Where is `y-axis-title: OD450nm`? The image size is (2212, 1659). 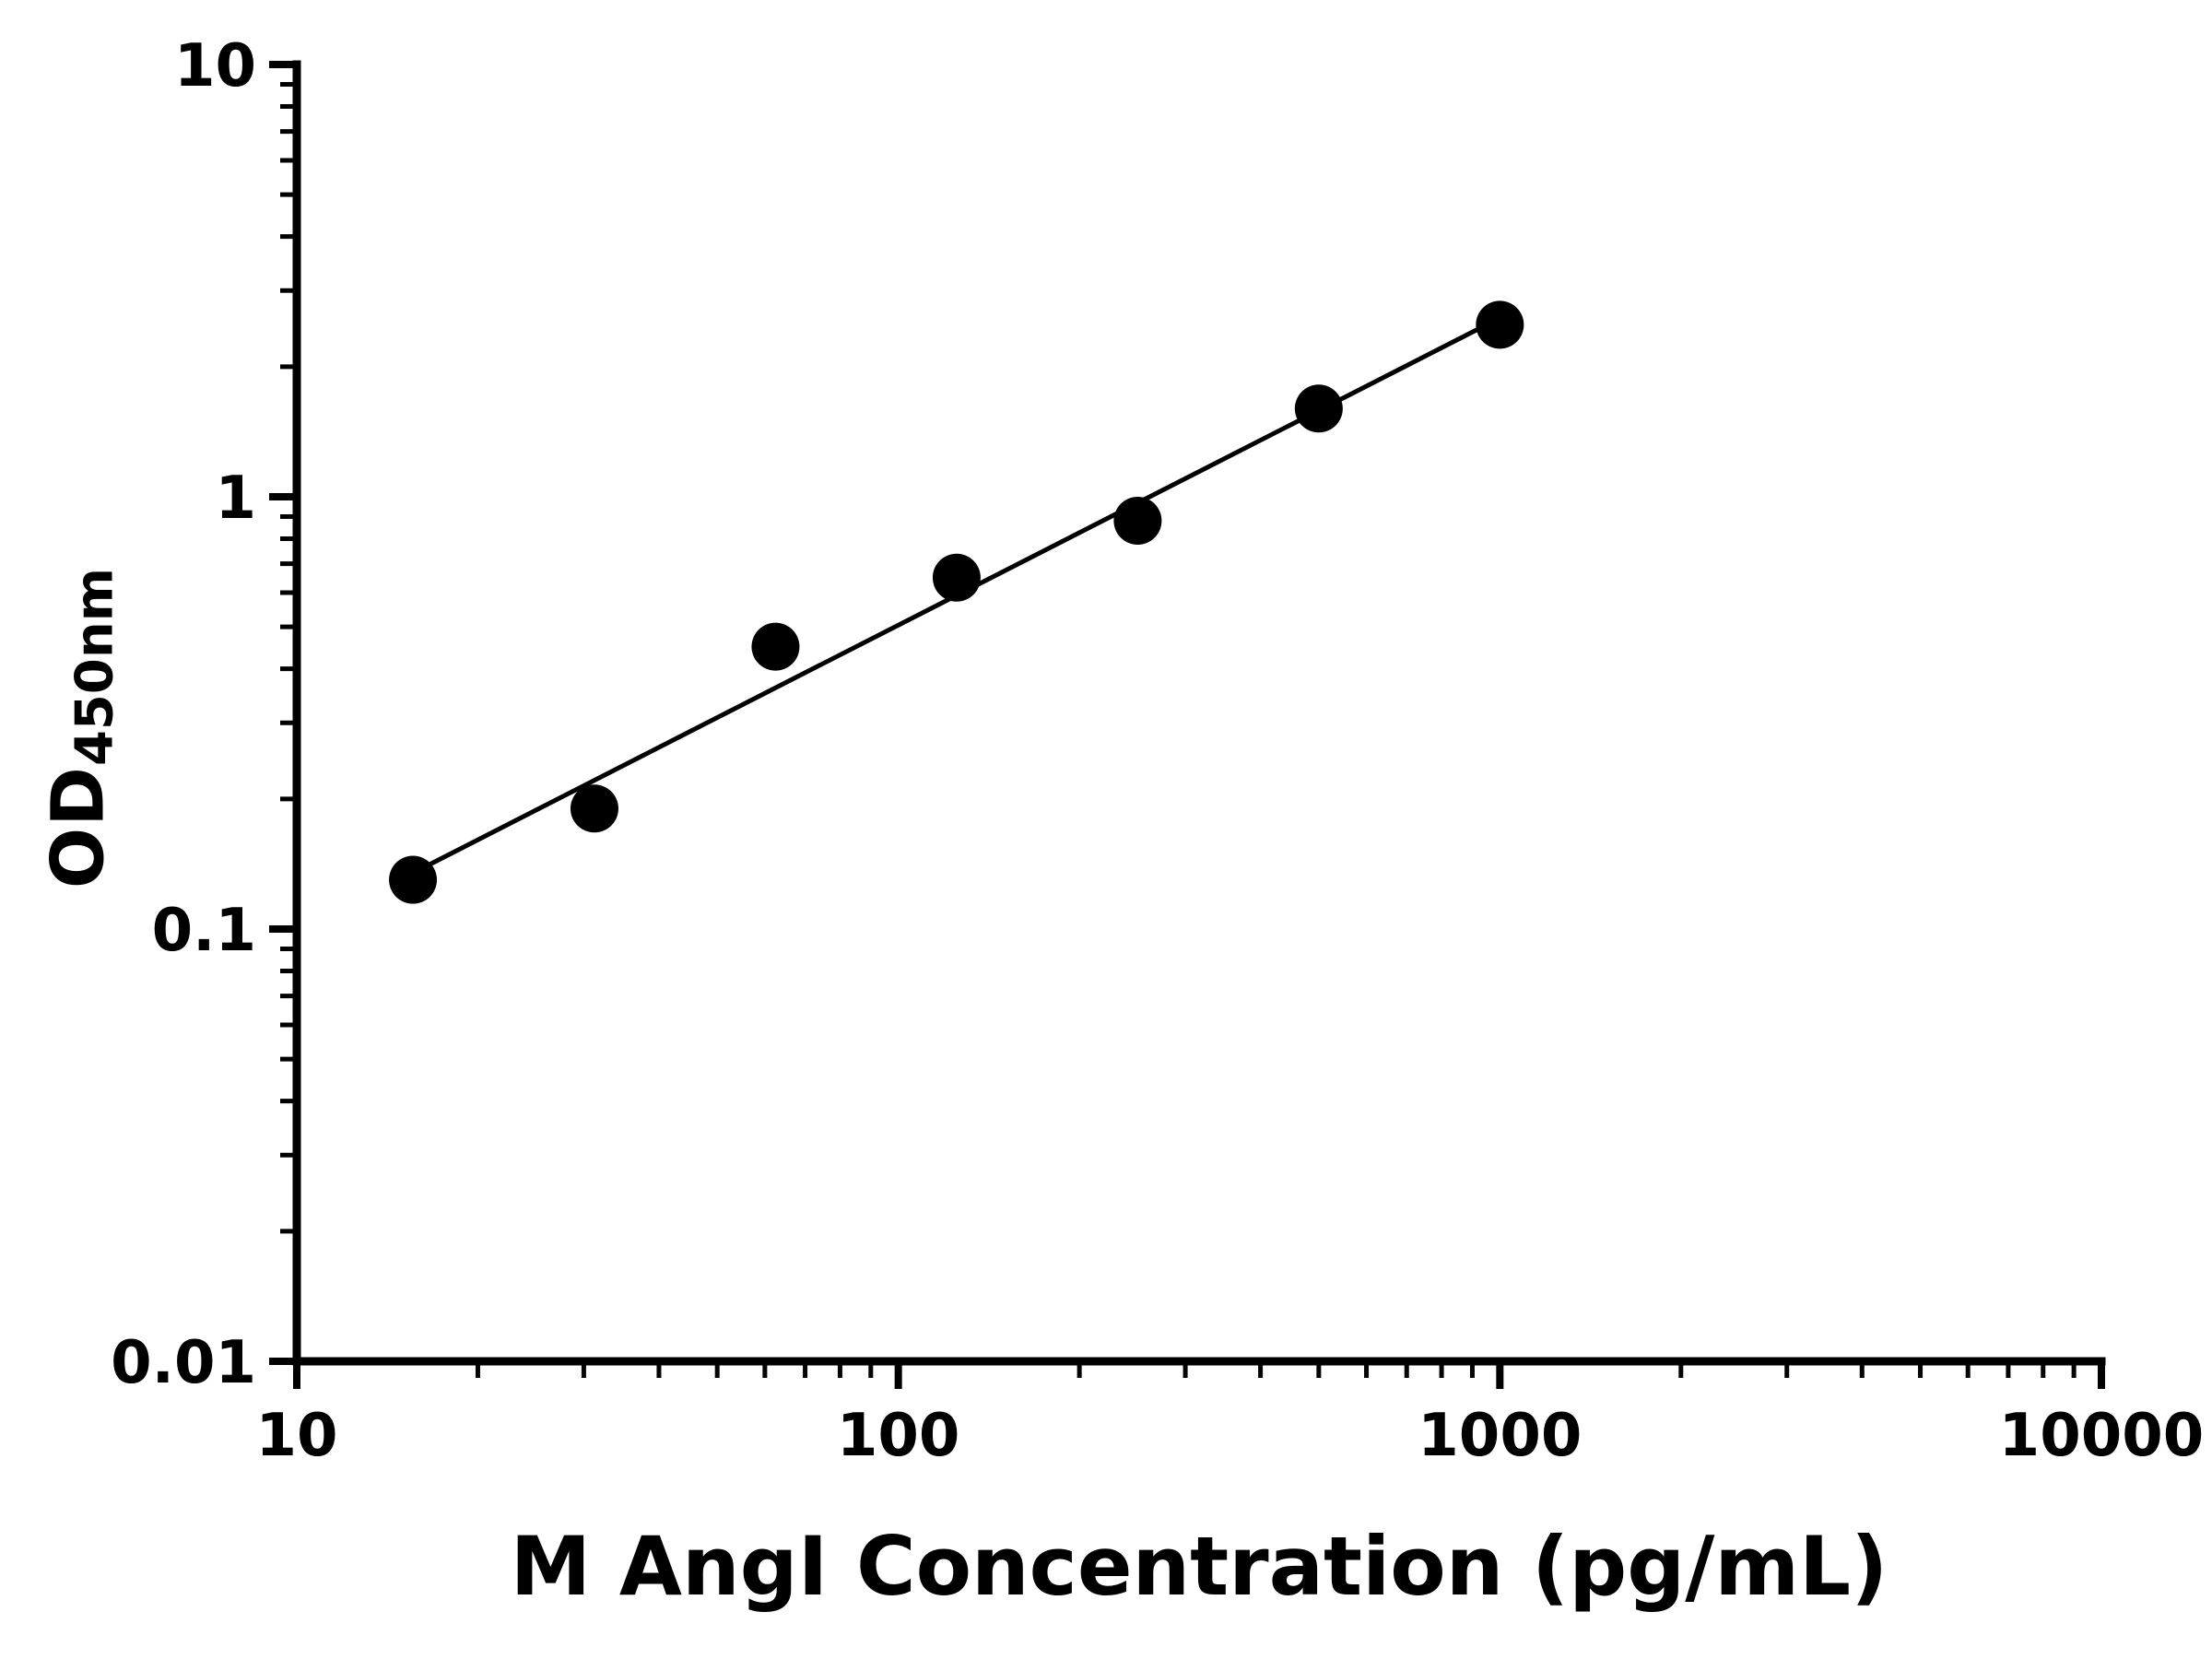 y-axis-title: OD450nm is located at coordinates (81, 728).